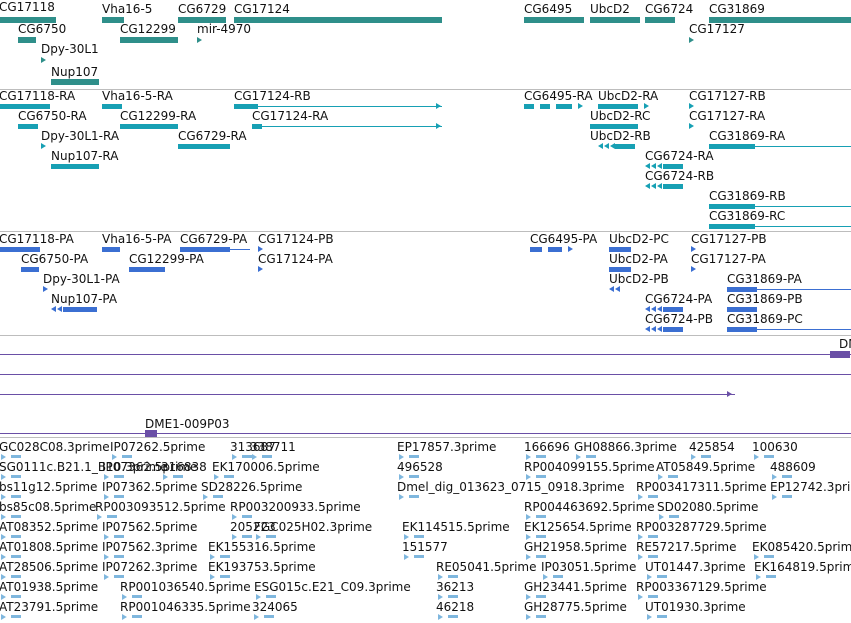 Image resolution: width=851 pixels, height=623 pixels. What do you see at coordinates (575, 587) in the screenshot?
I see `feature-label: GH23441.5prime` at bounding box center [575, 587].